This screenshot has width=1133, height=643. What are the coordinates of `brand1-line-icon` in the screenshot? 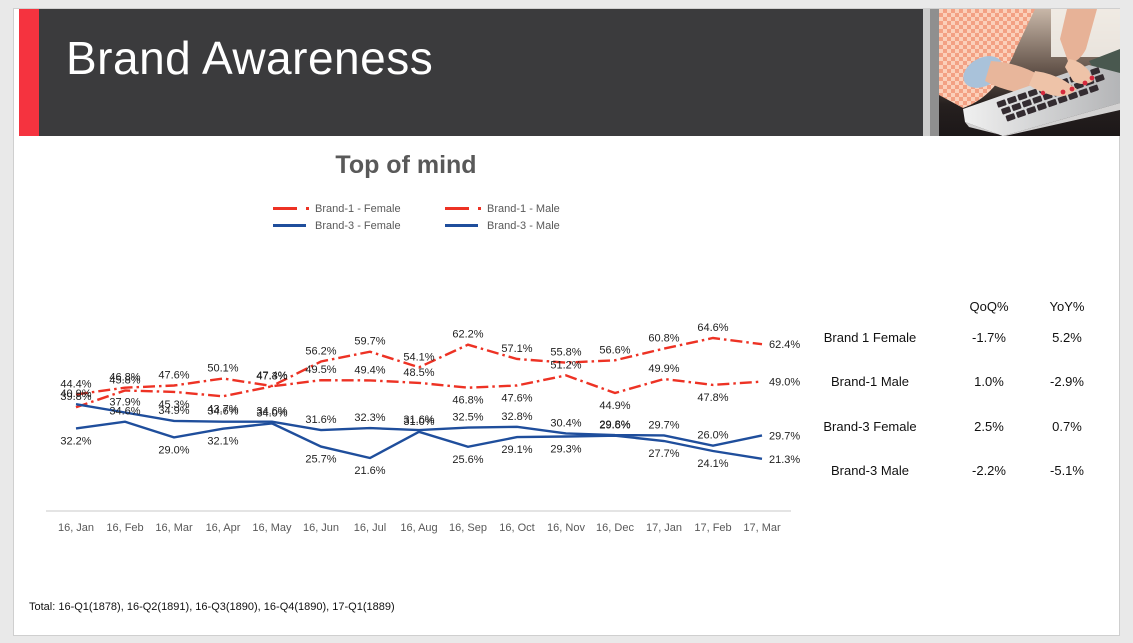 It's located at (465, 208).